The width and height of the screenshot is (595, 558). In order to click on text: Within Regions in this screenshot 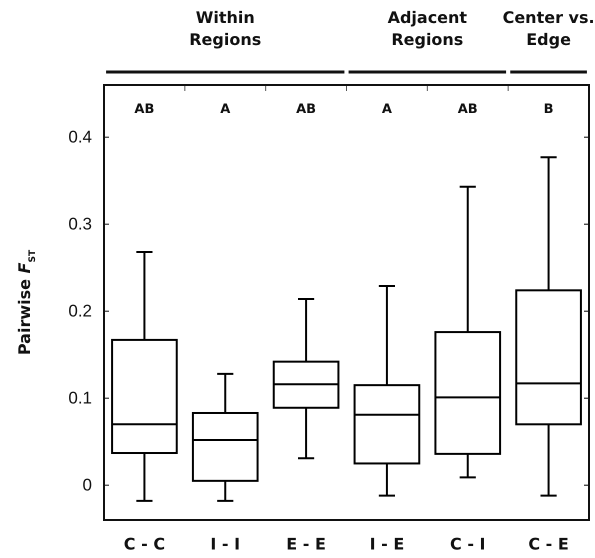, I will do `click(225, 28)`.